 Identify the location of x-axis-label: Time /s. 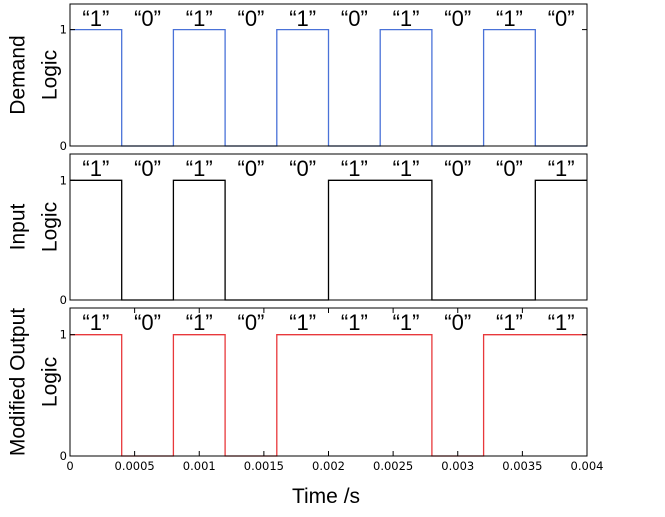
(326, 496).